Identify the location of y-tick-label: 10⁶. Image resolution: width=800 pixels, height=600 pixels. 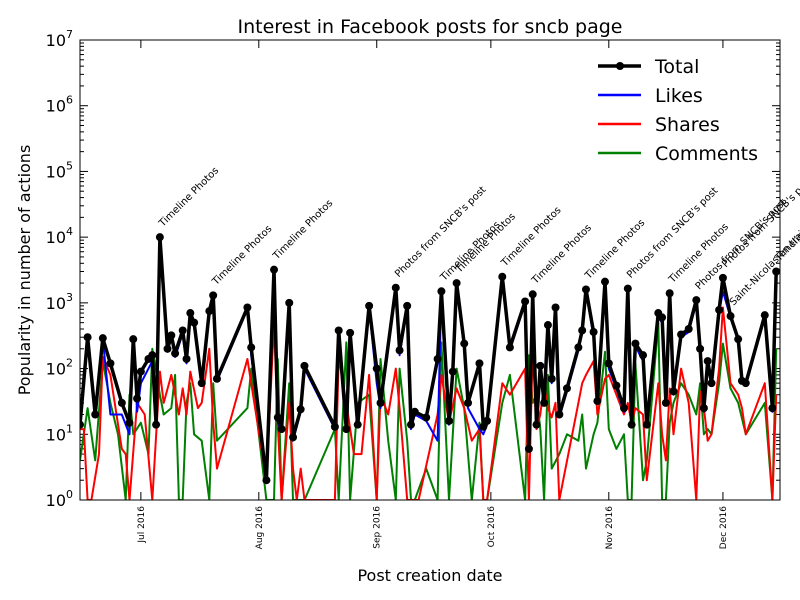
(59, 105).